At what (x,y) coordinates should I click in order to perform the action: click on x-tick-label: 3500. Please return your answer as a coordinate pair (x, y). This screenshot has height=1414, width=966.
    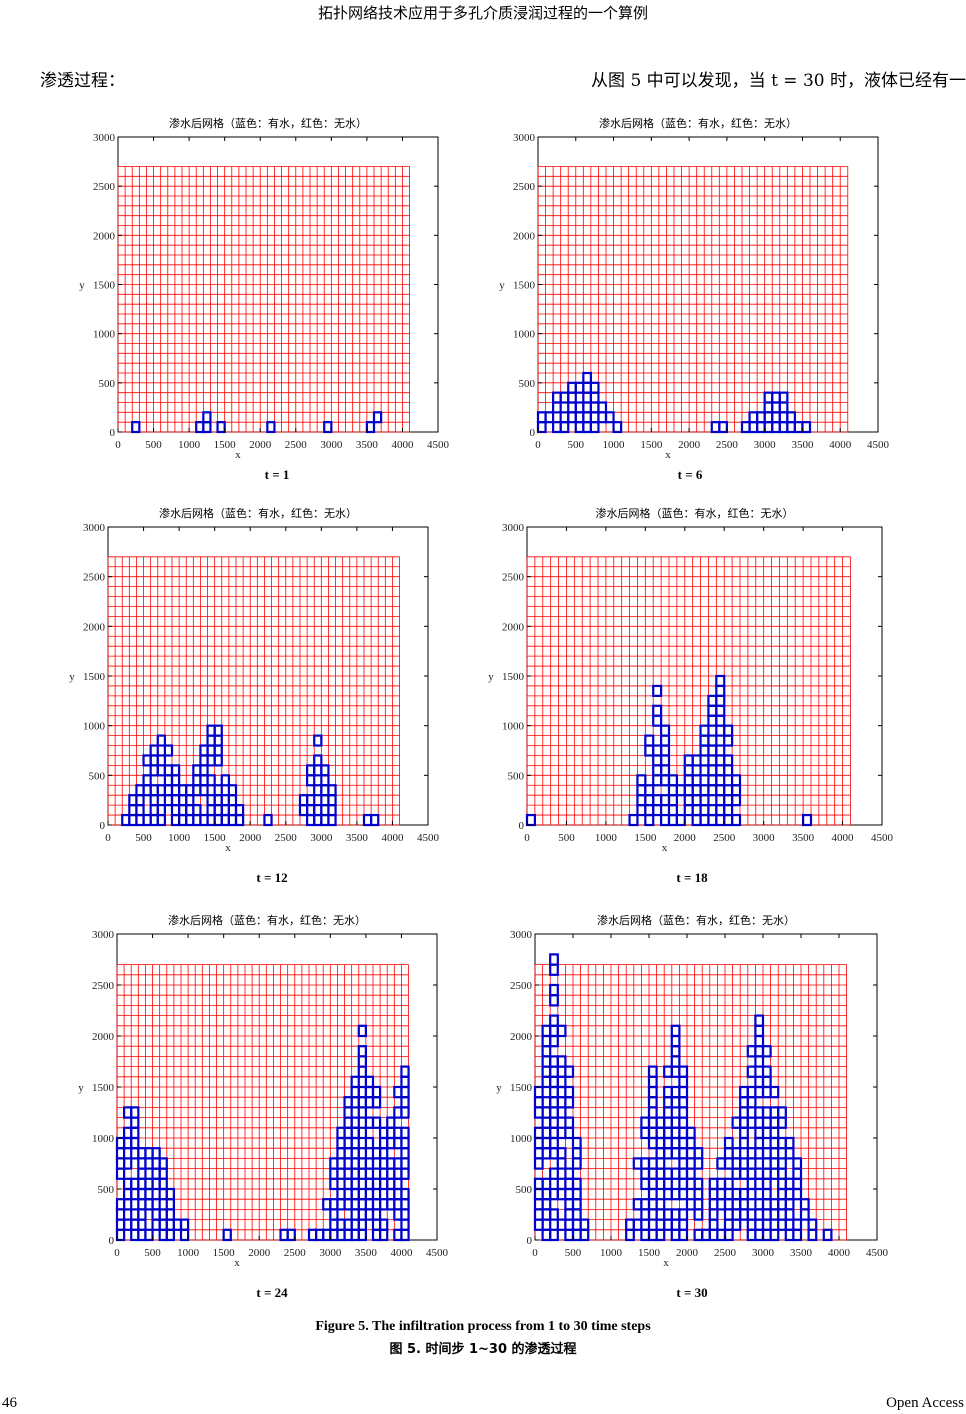
    Looking at the image, I should click on (801, 1253).